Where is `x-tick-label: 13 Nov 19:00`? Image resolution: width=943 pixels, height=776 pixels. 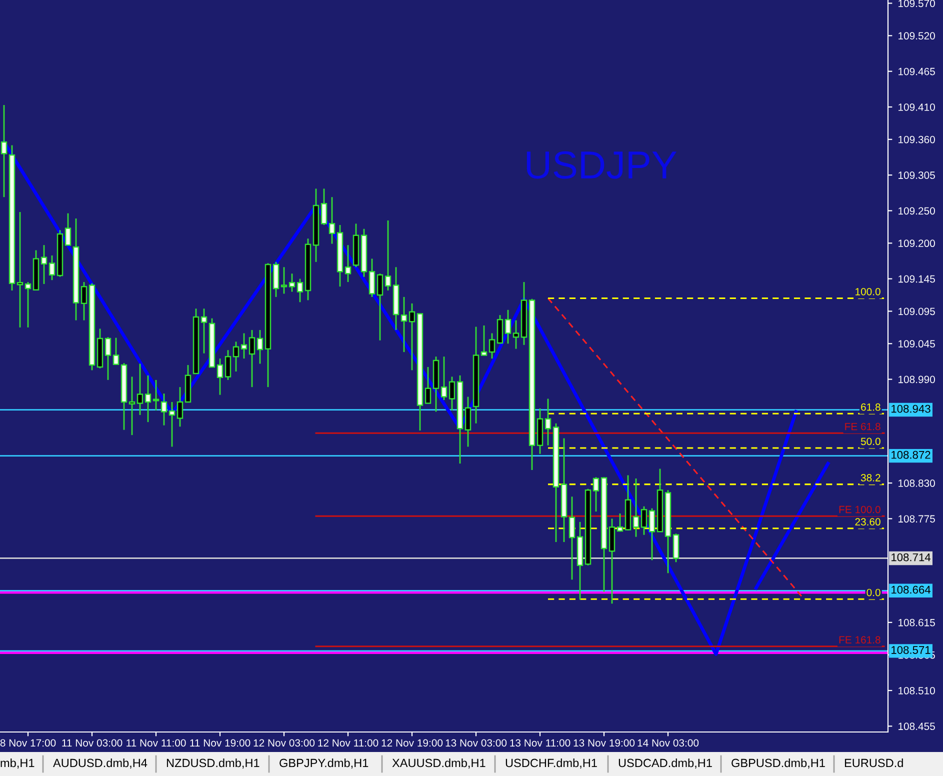 x-tick-label: 13 Nov 19:00 is located at coordinates (604, 743).